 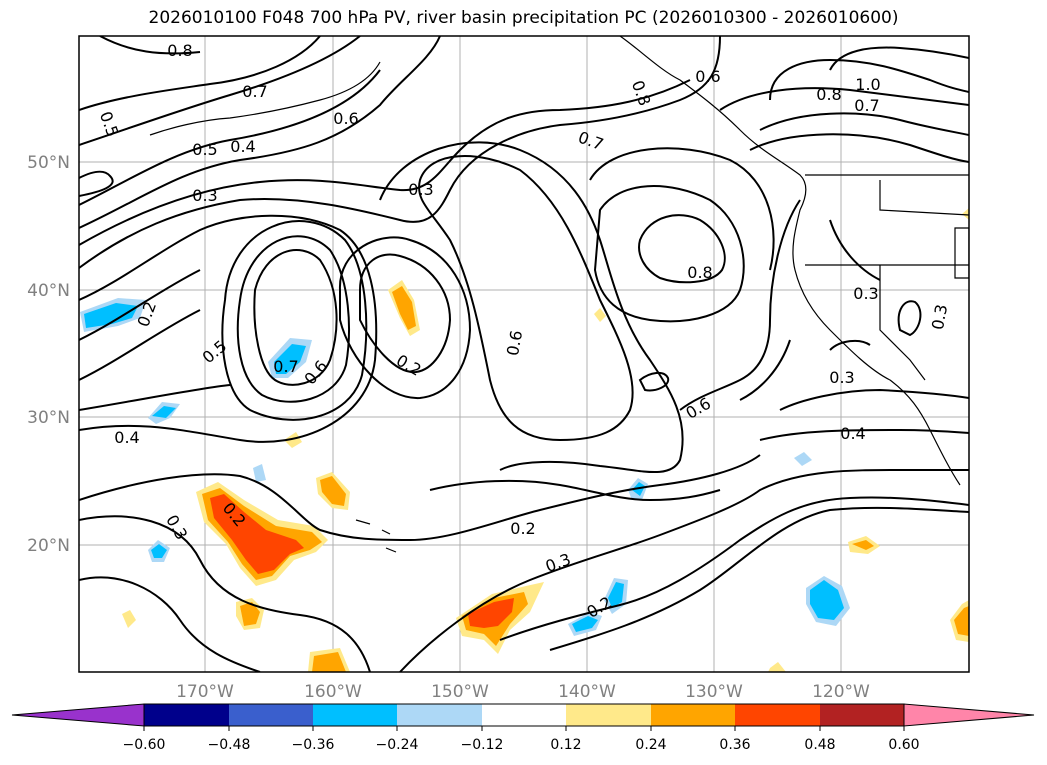 I want to click on lat-label: 50°N, so click(x=48, y=163).